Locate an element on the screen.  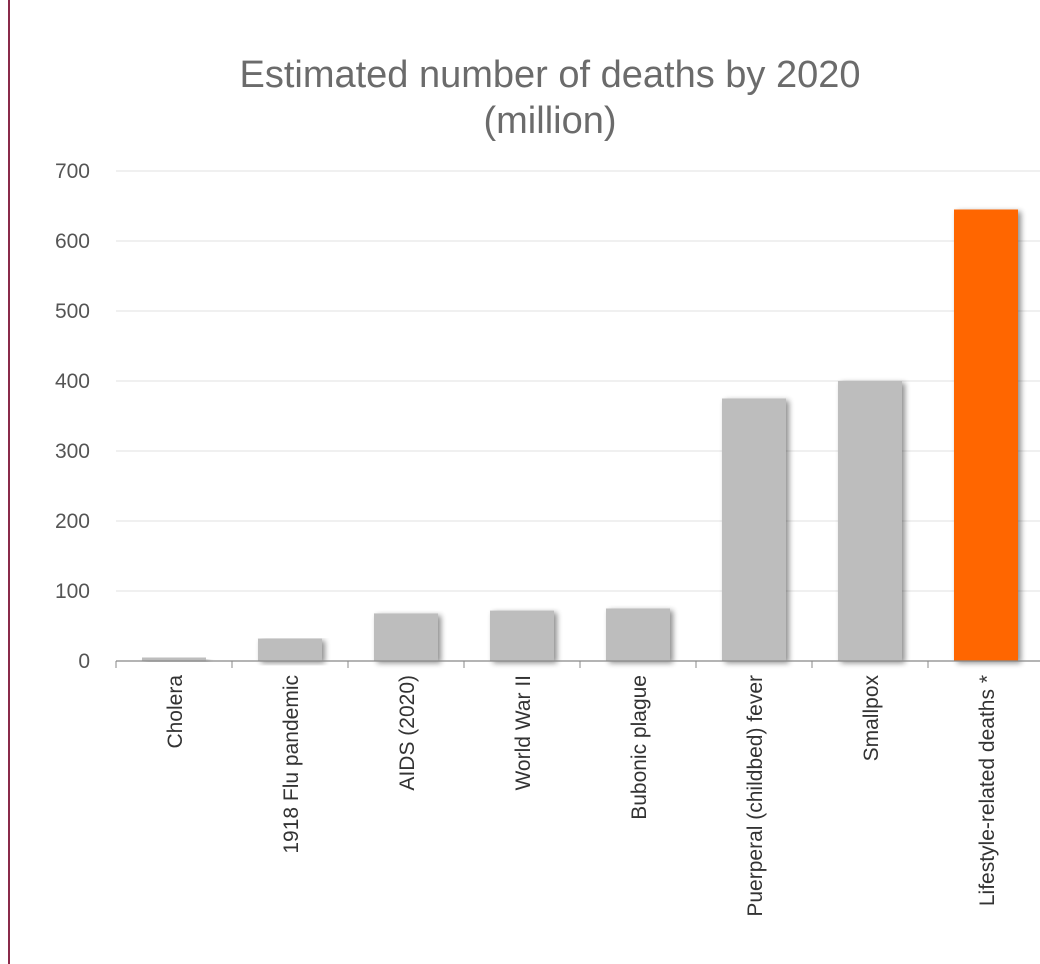
x-tick-label: Bubonic plague is located at coordinates (639, 747).